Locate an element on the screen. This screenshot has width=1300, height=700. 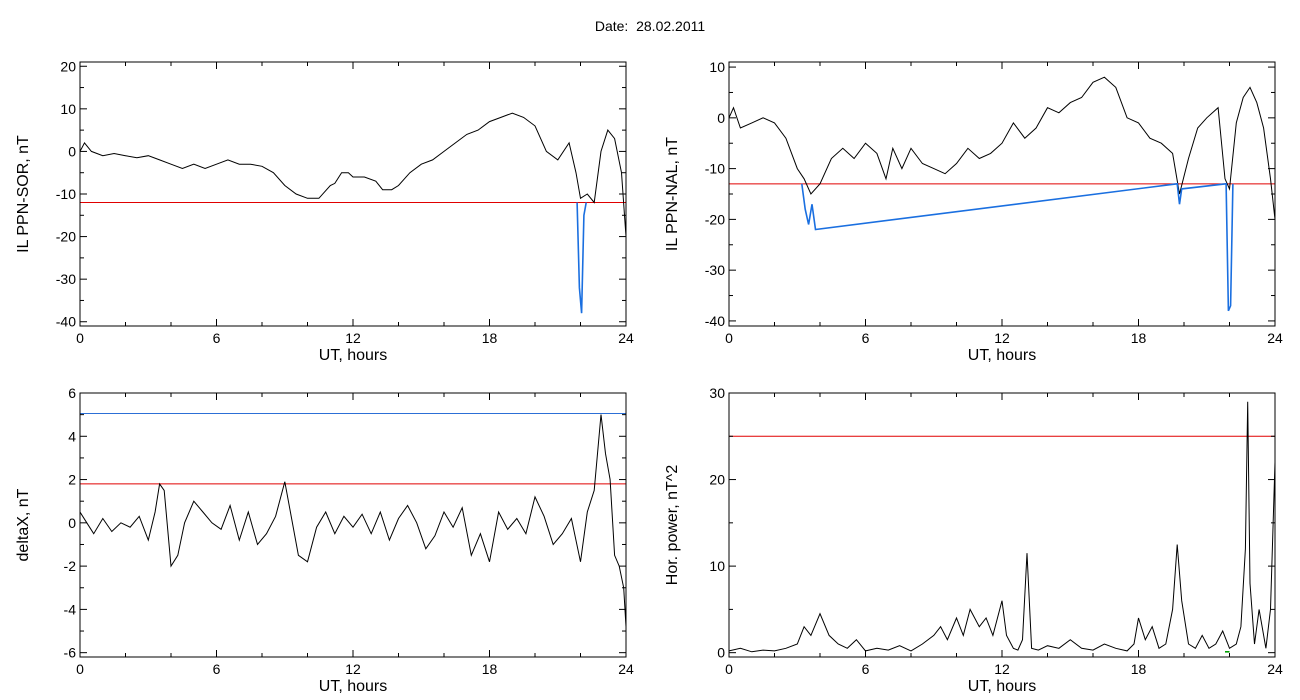
page-title: Date: 28.02.2011 is located at coordinates (650, 26).